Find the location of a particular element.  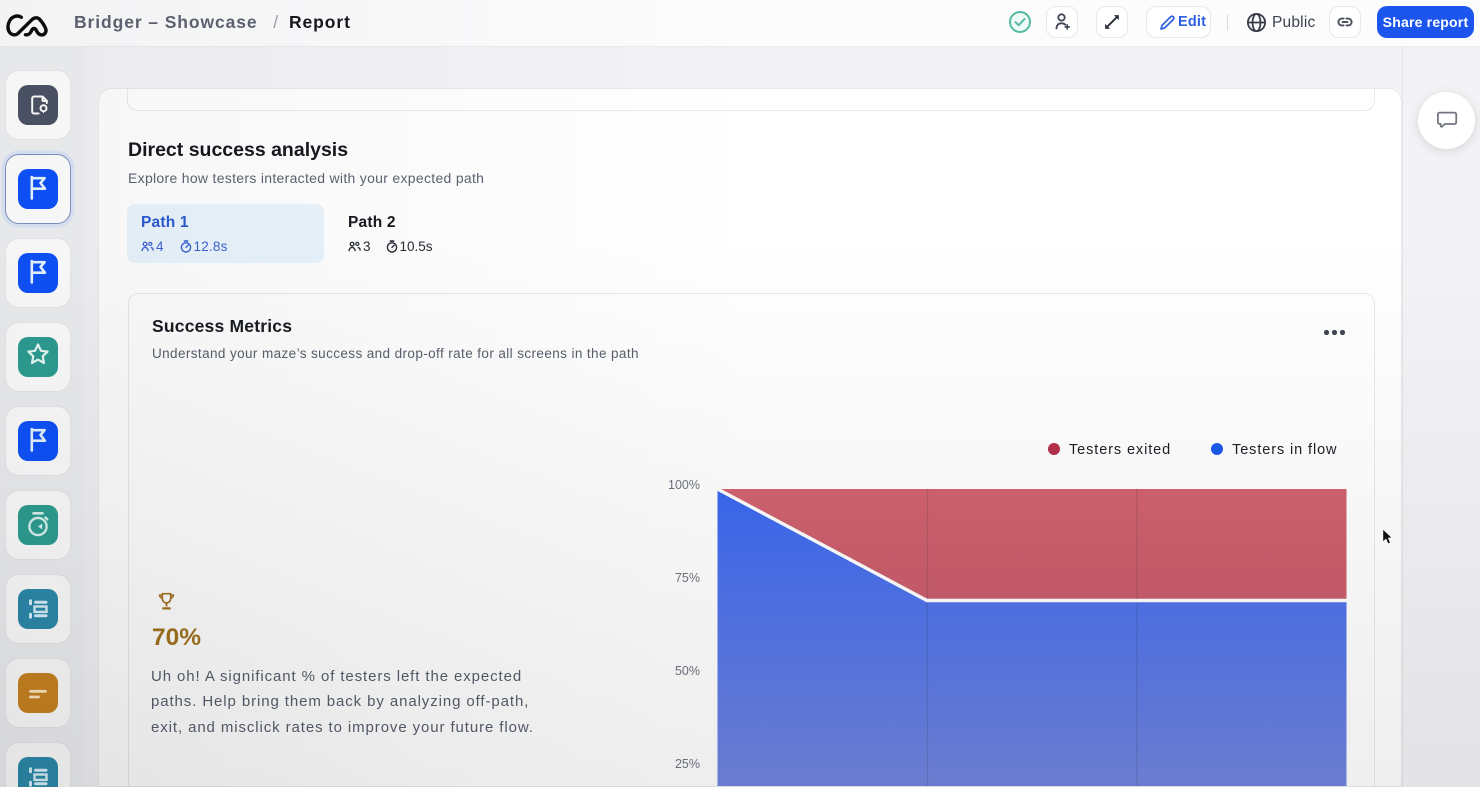

svg-text: 75% is located at coordinates (687, 578).